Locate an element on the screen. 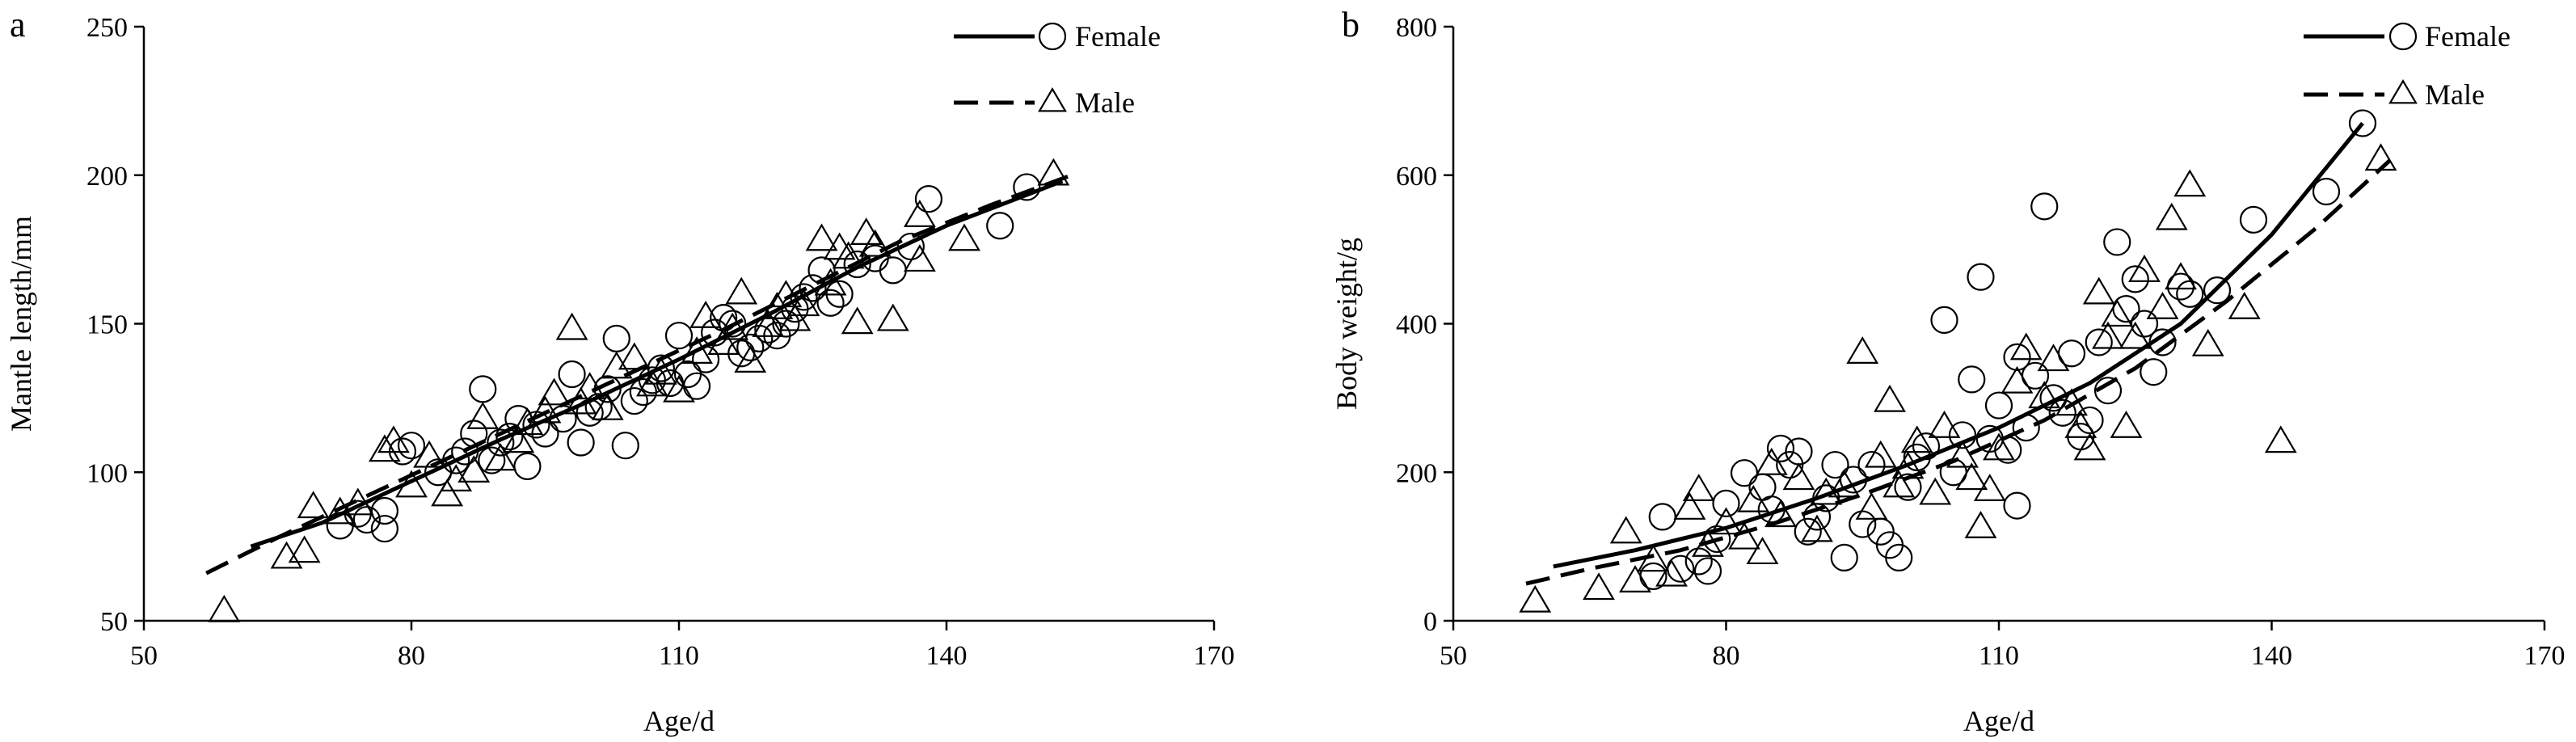 Image resolution: width=2576 pixels, height=742 pixels. panel-label: b is located at coordinates (1351, 24).